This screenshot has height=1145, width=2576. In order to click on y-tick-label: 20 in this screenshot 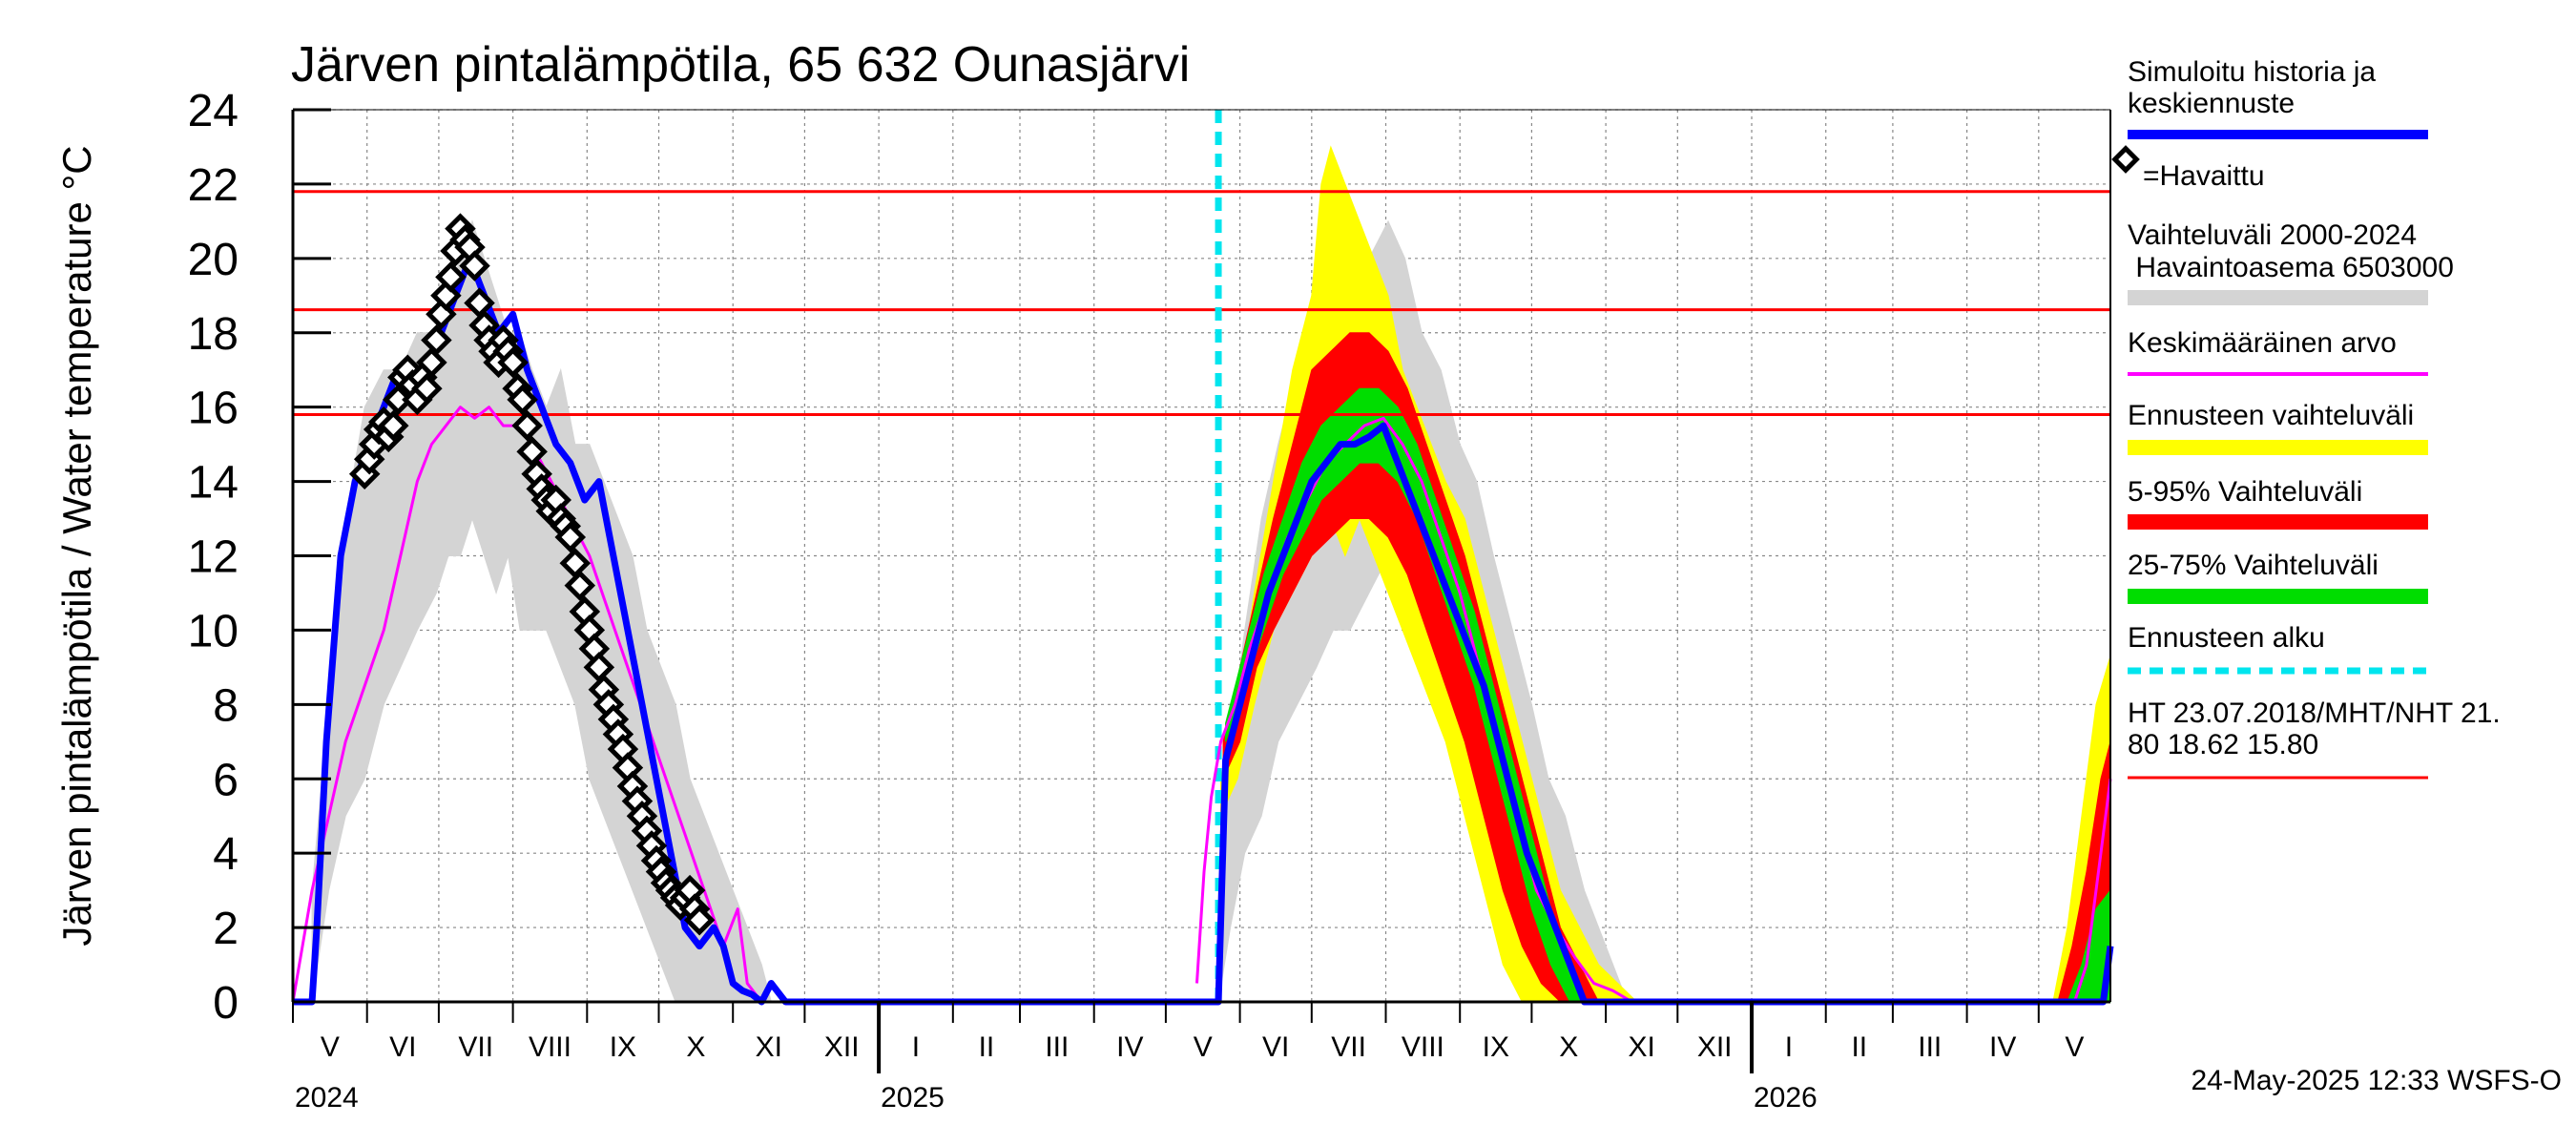, I will do `click(213, 260)`.